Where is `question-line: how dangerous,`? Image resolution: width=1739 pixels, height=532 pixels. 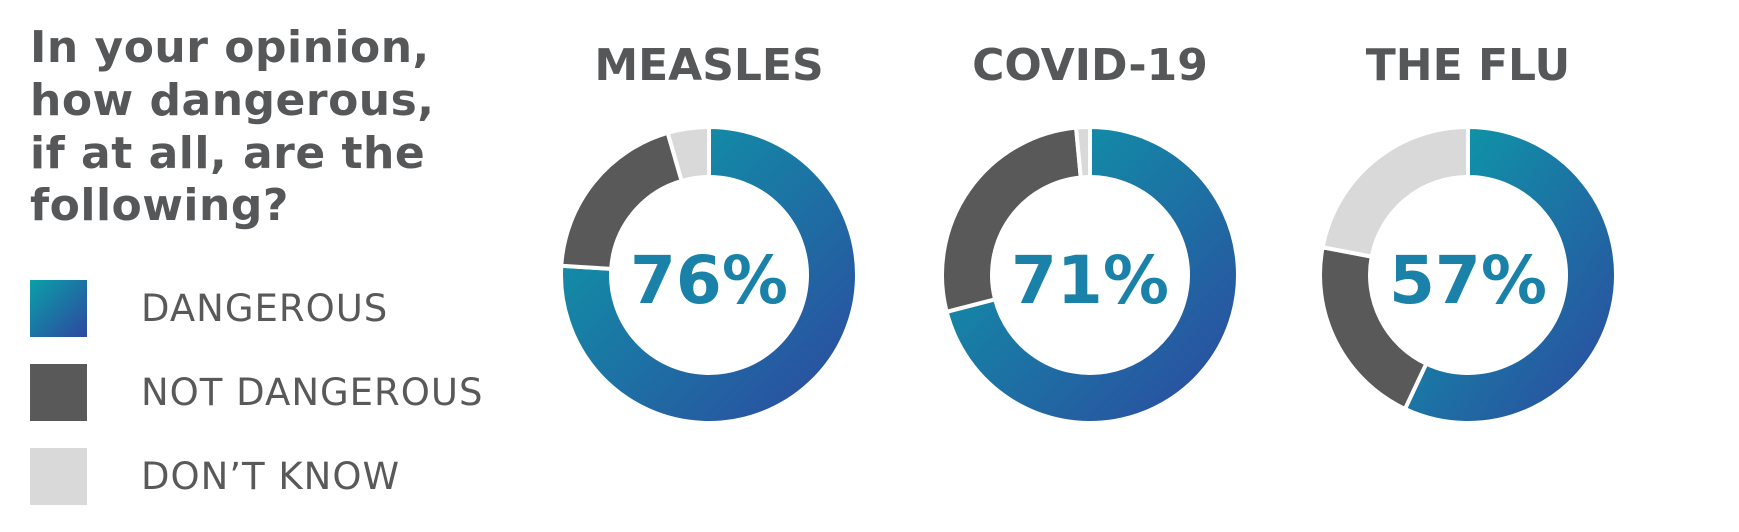 question-line: how dangerous, is located at coordinates (232, 100).